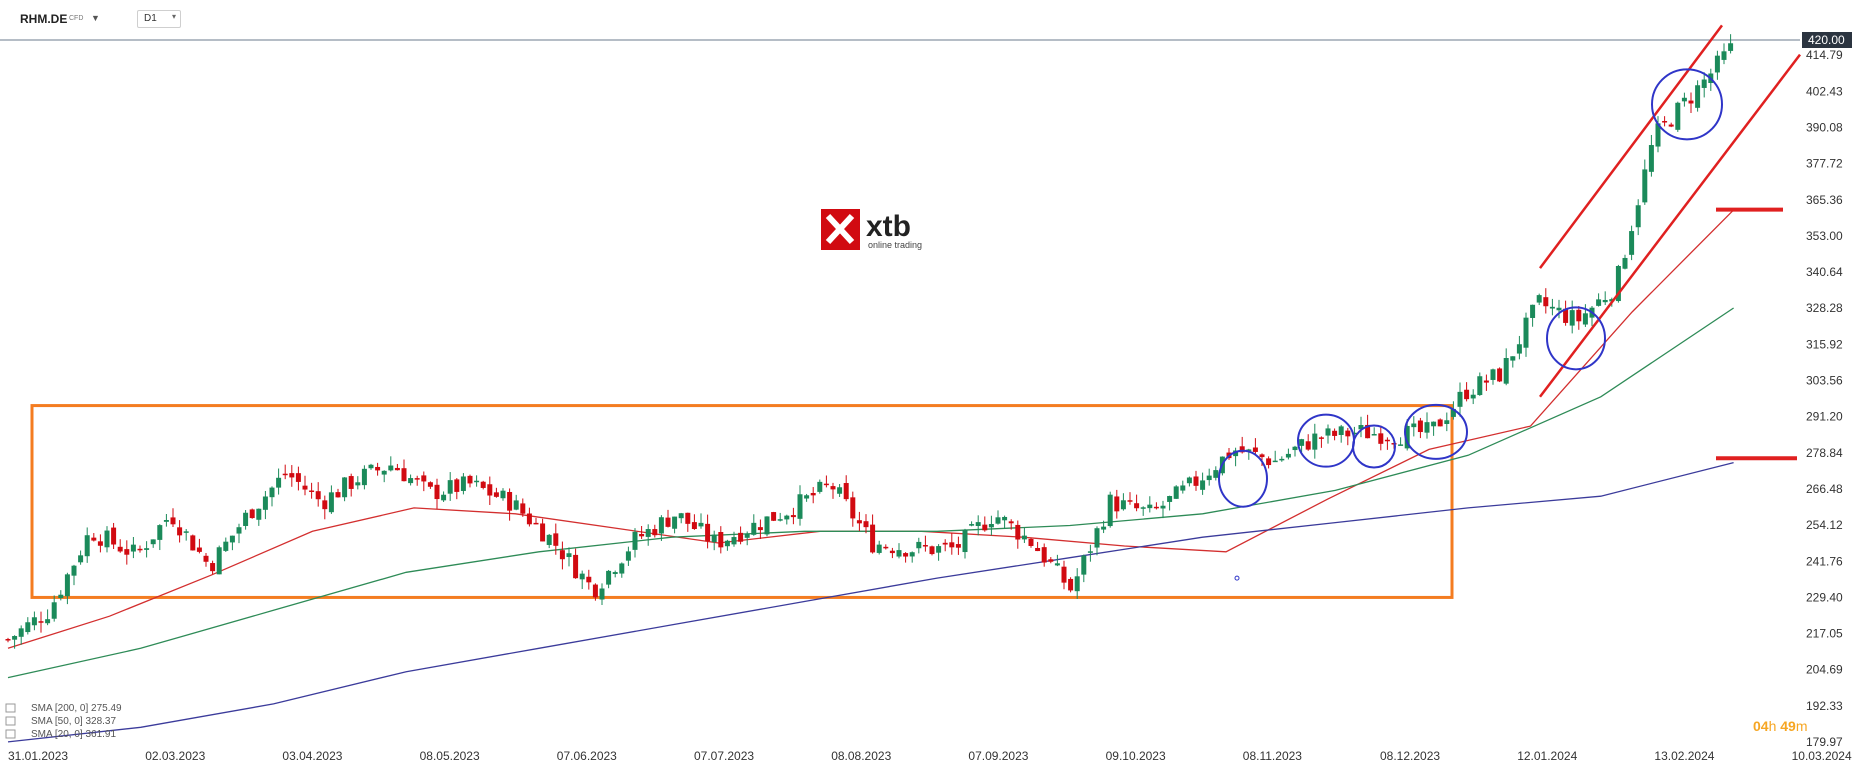 Image resolution: width=1866 pixels, height=767 pixels. Describe the element at coordinates (1410, 756) in the screenshot. I see `x-tick-label: 08.12.2023` at that location.